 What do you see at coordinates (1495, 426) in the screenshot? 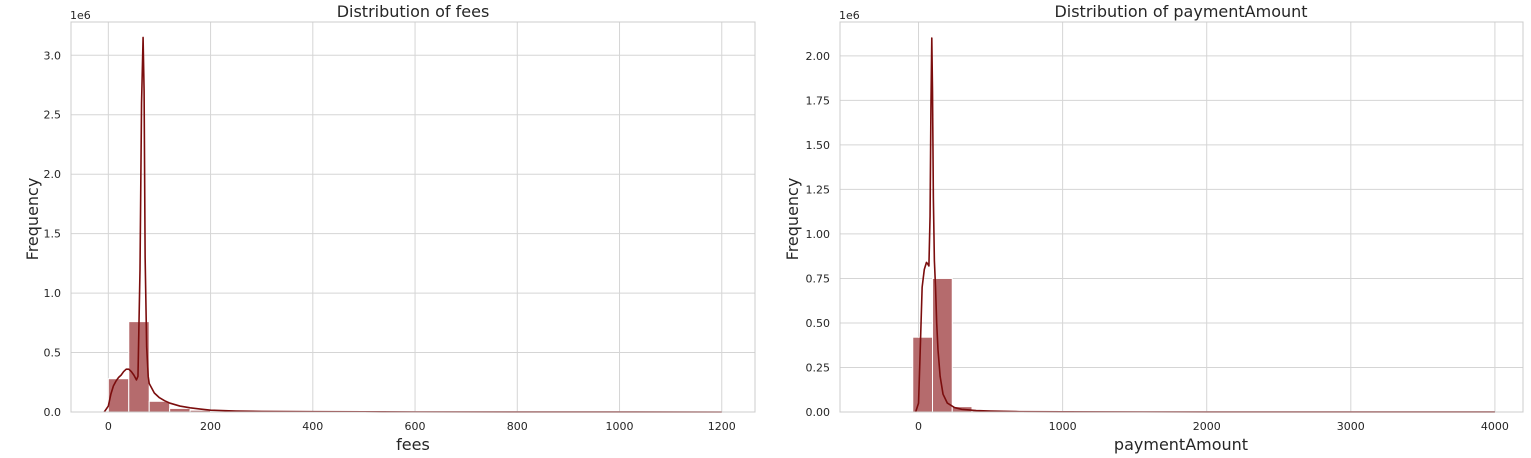
I see `x-tick-label: 4000` at bounding box center [1495, 426].